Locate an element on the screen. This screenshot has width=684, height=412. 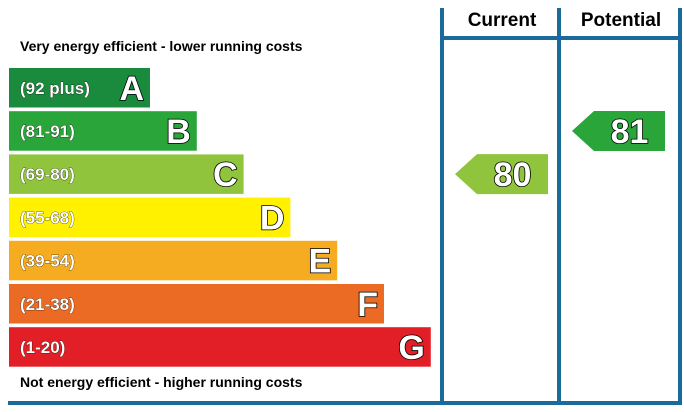
rating-arrow-shape-potential is located at coordinates (618, 130).